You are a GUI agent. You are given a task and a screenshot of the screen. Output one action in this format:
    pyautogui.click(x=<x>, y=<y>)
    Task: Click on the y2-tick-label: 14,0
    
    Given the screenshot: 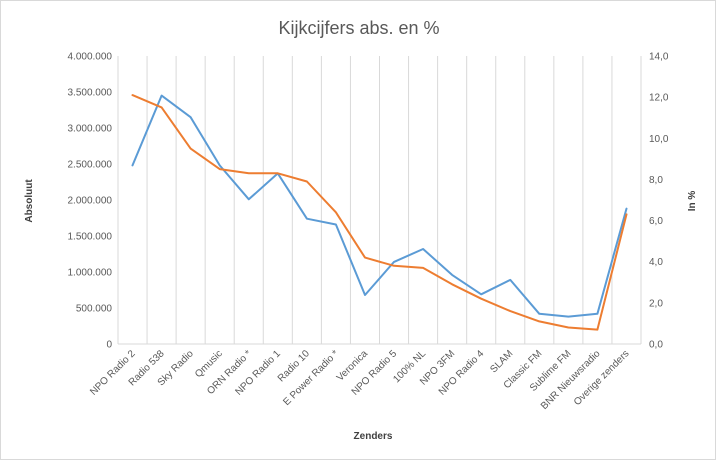 What is the action you would take?
    pyautogui.click(x=659, y=57)
    